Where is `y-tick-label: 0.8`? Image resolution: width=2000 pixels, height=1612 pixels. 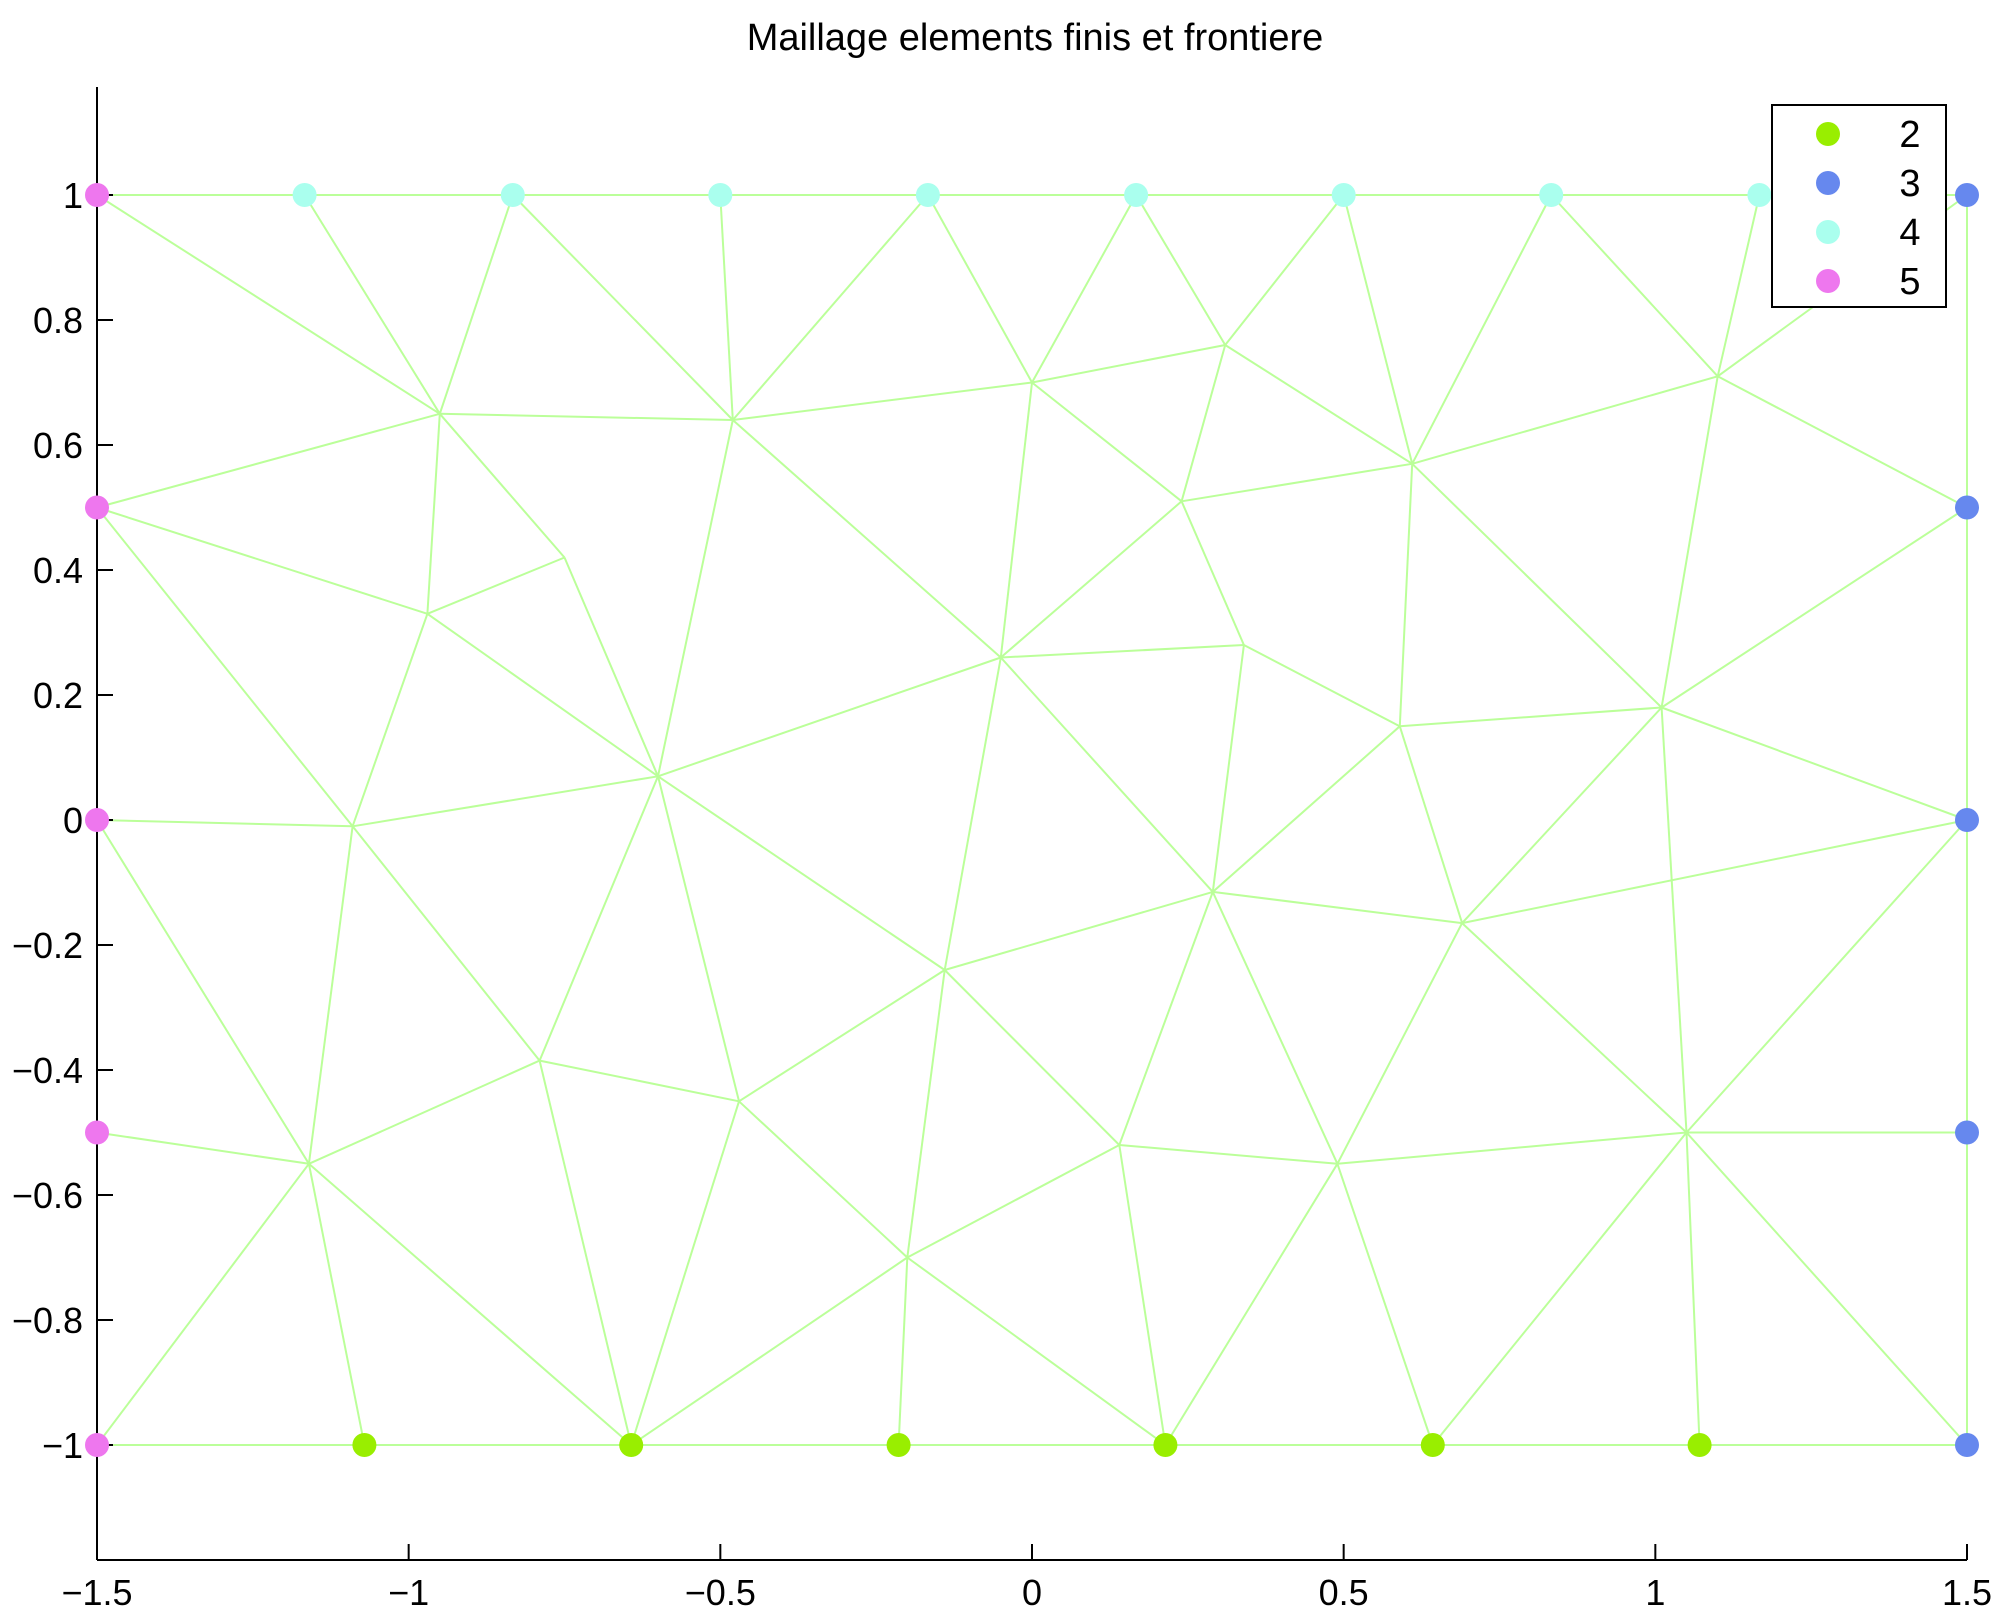 y-tick-label: 0.8 is located at coordinates (58, 320).